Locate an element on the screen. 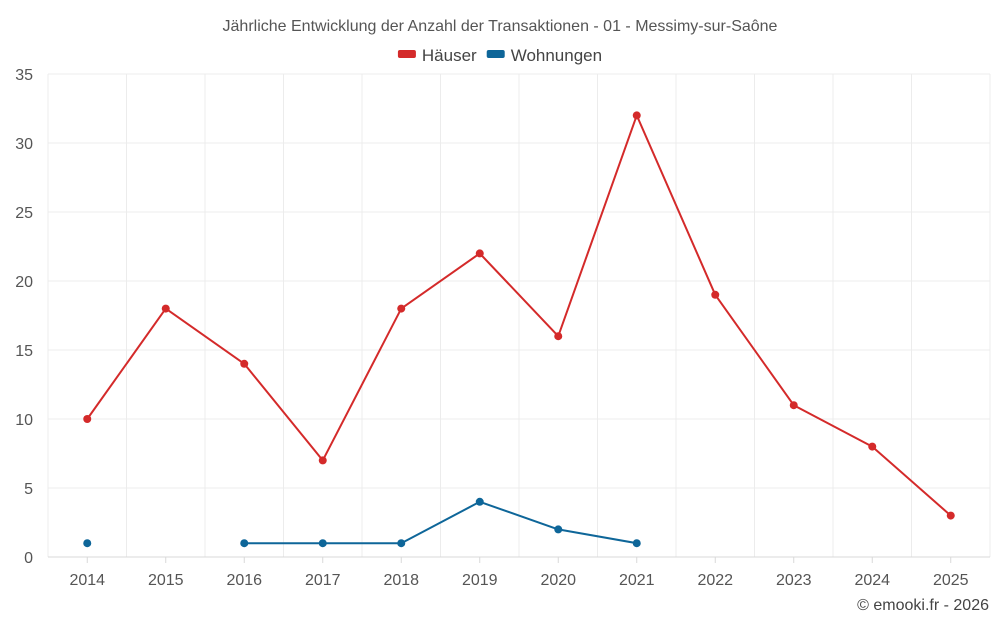 This screenshot has height=625, width=1000. legend-label: Häuser is located at coordinates (449, 55).